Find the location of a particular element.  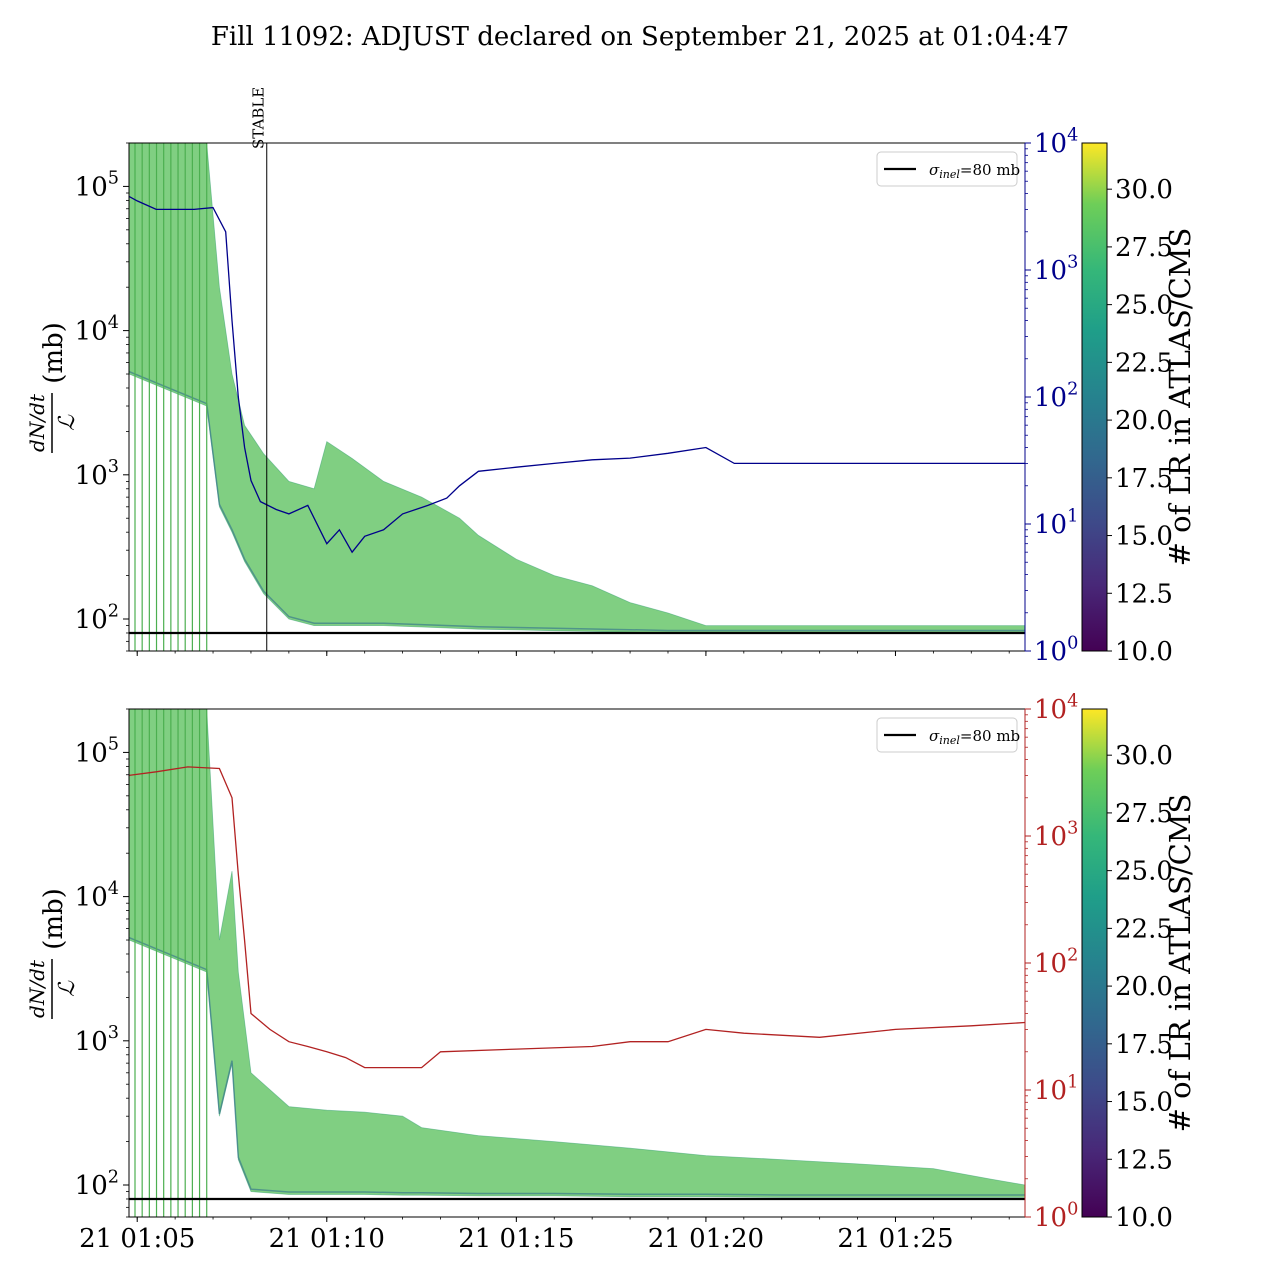

top-colorbar-label: # of LR in ATLAS/CMS is located at coordinates (1180, 397).